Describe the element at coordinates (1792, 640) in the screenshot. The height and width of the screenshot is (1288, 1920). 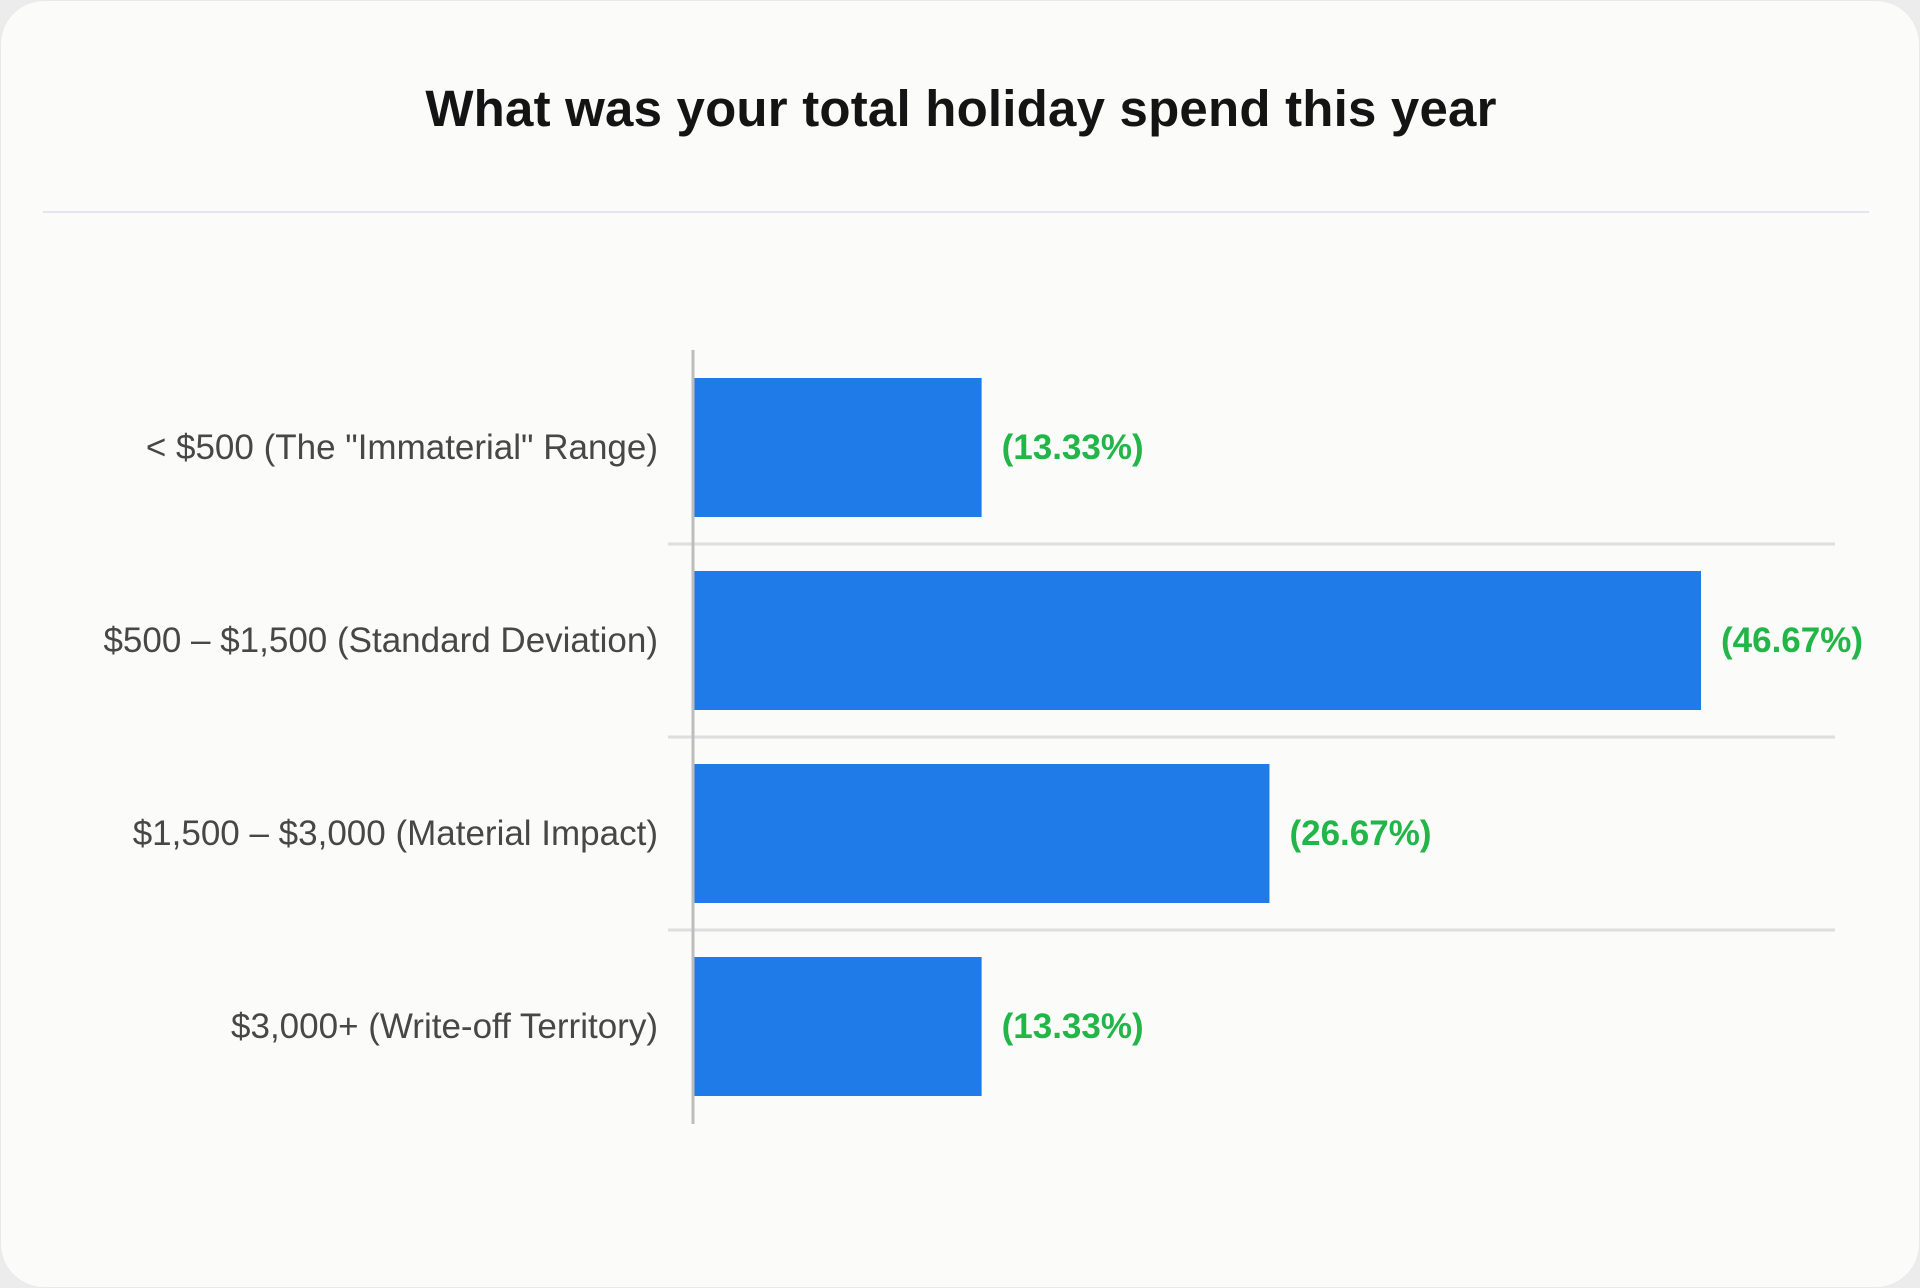
I see `value-label: (46.67%)` at that location.